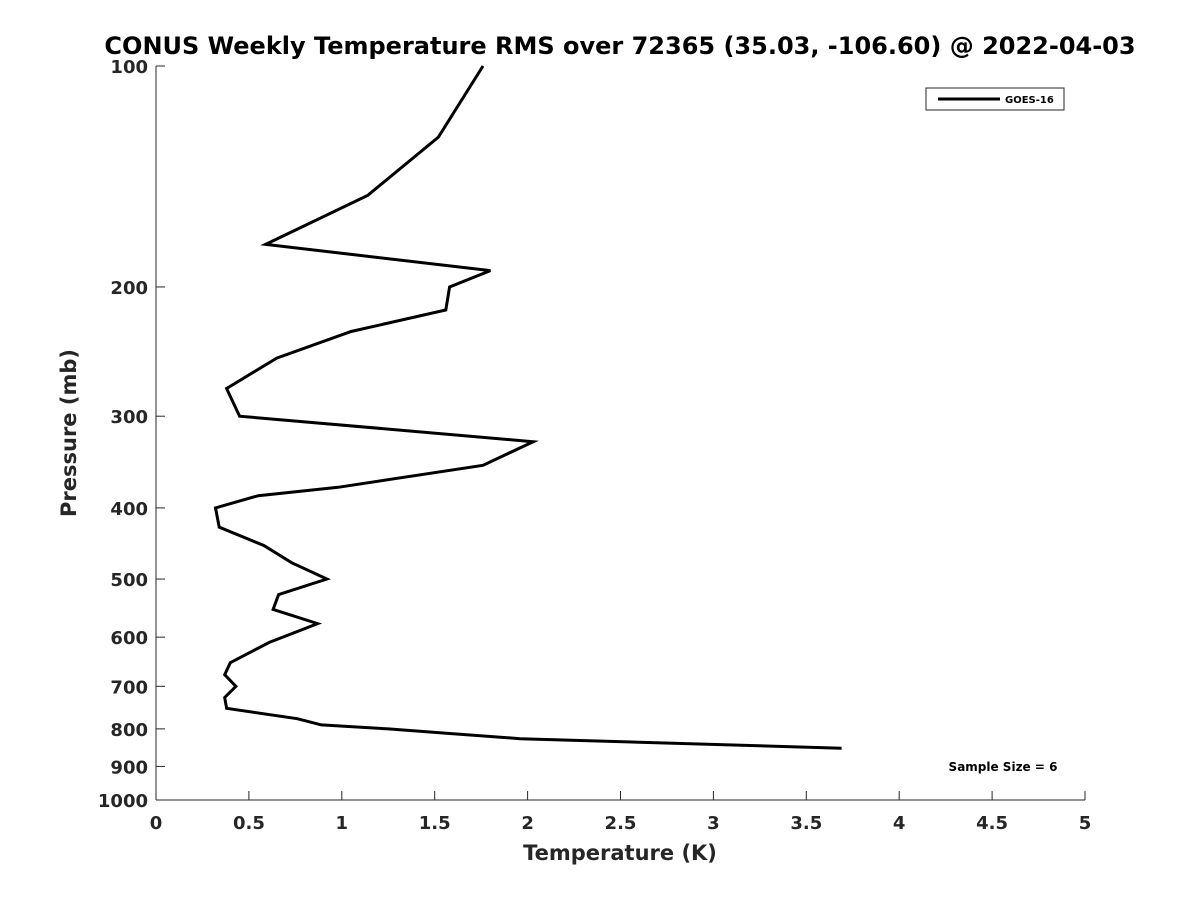 This screenshot has width=1200, height=900. What do you see at coordinates (435, 823) in the screenshot?
I see `x-tick-label: 1.5` at bounding box center [435, 823].